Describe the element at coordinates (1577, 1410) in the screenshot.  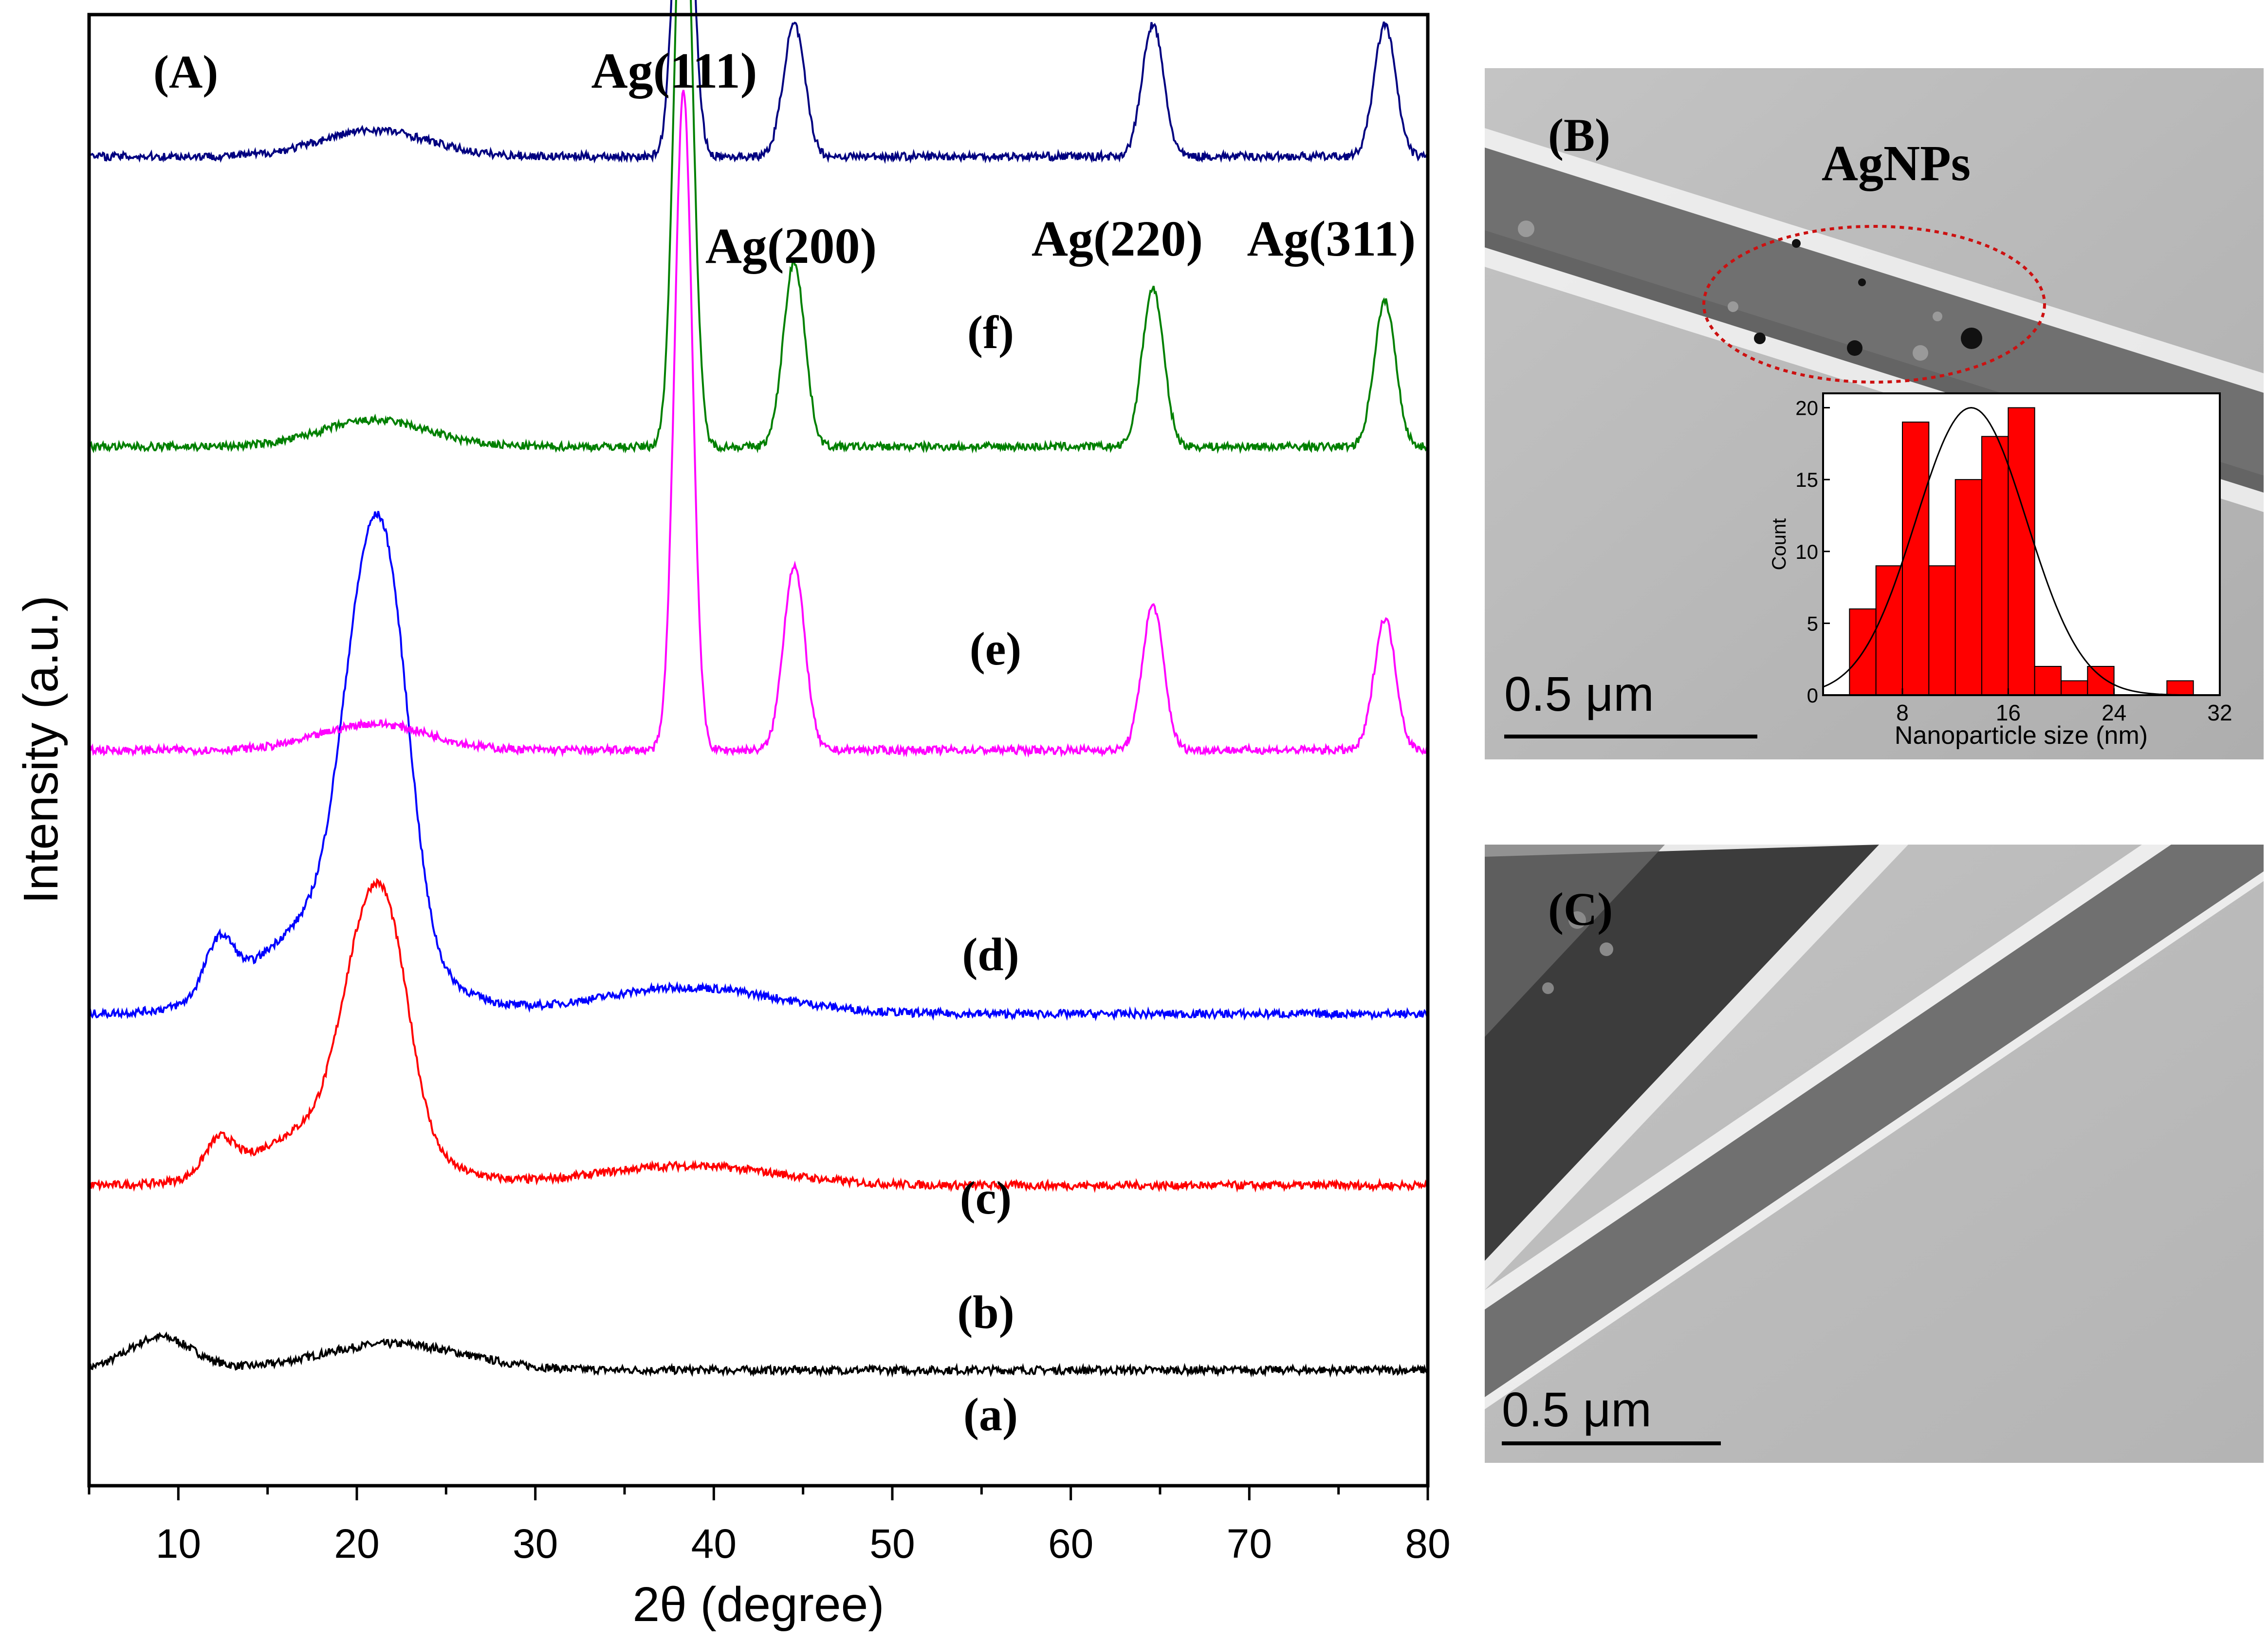
I see `scale-bar-c-label: 0.5 μm` at that location.